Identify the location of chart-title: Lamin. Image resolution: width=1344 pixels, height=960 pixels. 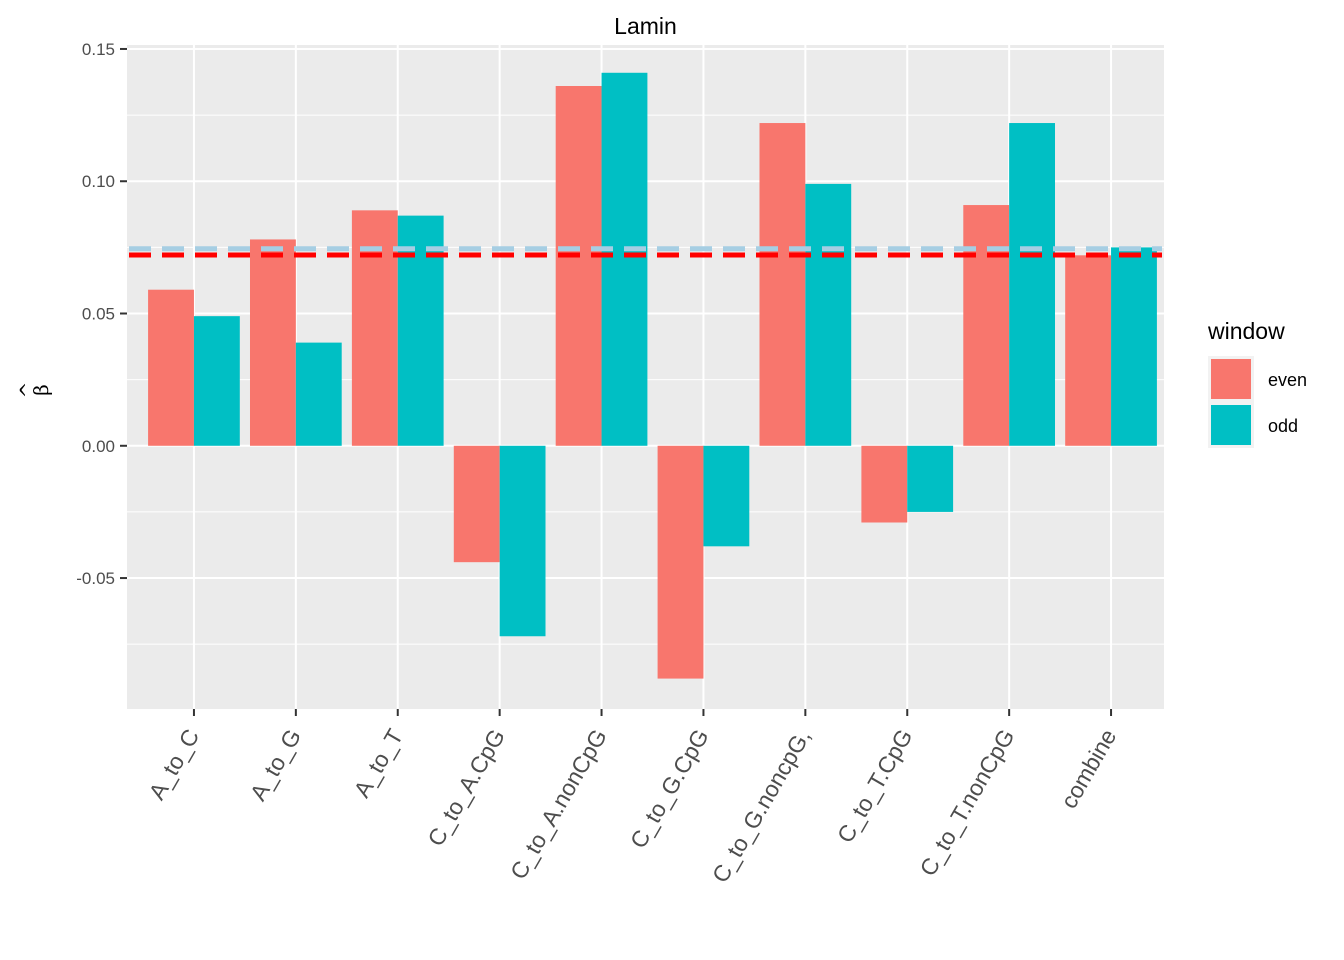
(645, 26).